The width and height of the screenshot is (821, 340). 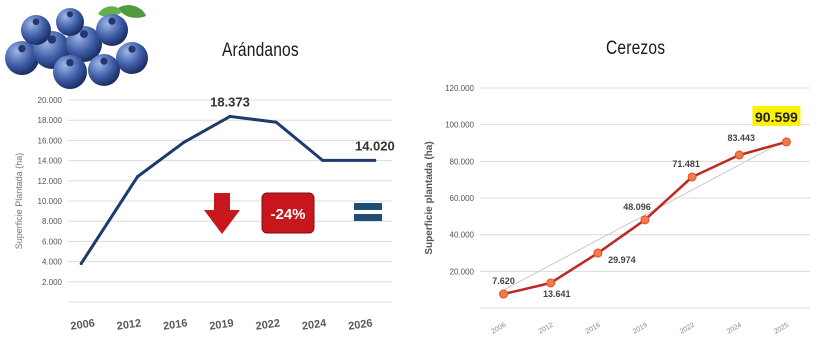 What do you see at coordinates (429, 197) in the screenshot?
I see `y-axis-label: Superficie plantada (ha)` at bounding box center [429, 197].